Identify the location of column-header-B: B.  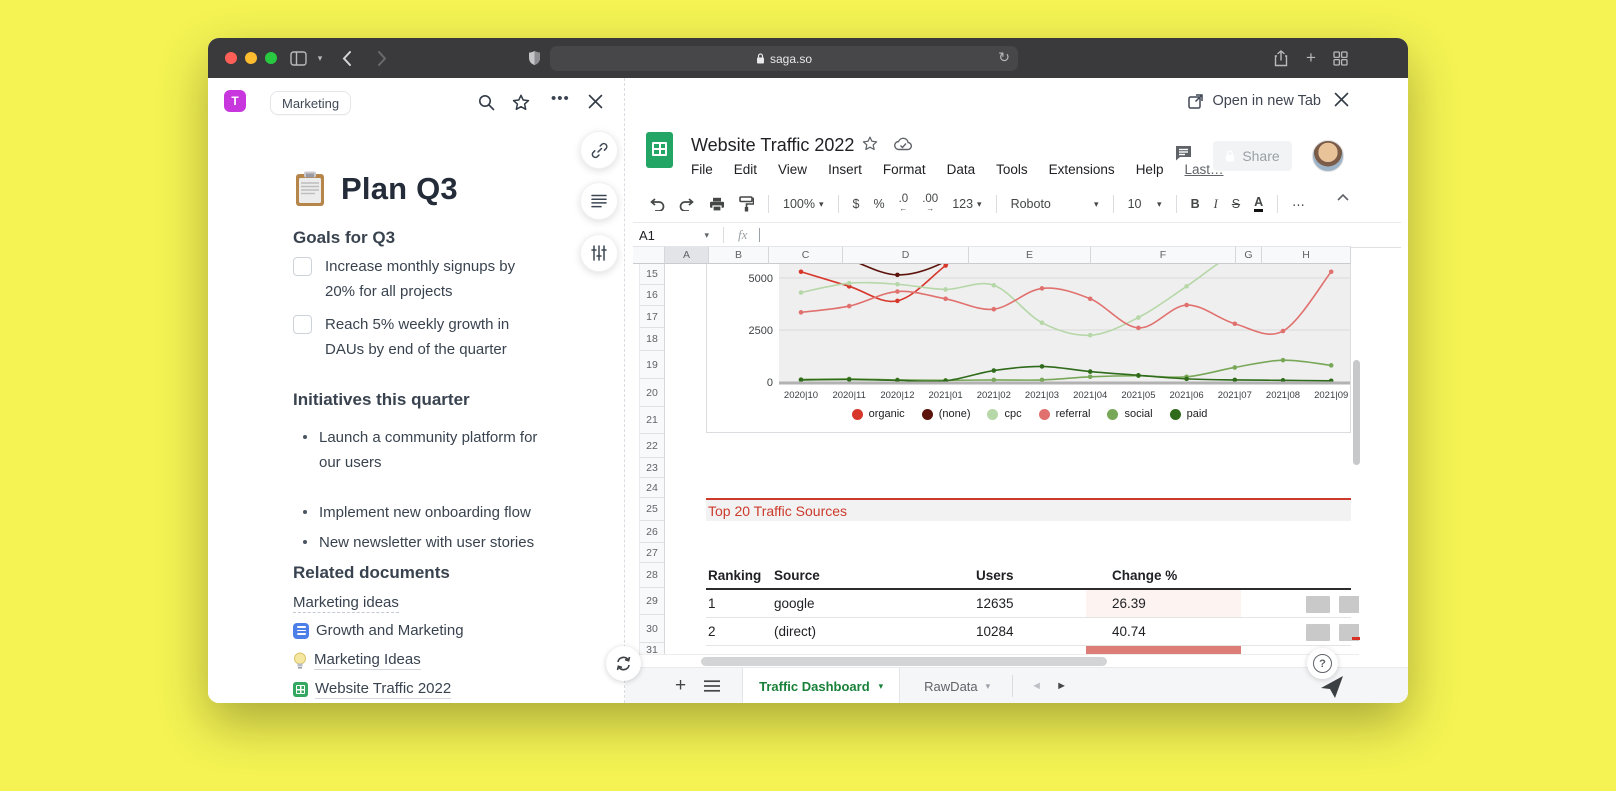
(739, 255).